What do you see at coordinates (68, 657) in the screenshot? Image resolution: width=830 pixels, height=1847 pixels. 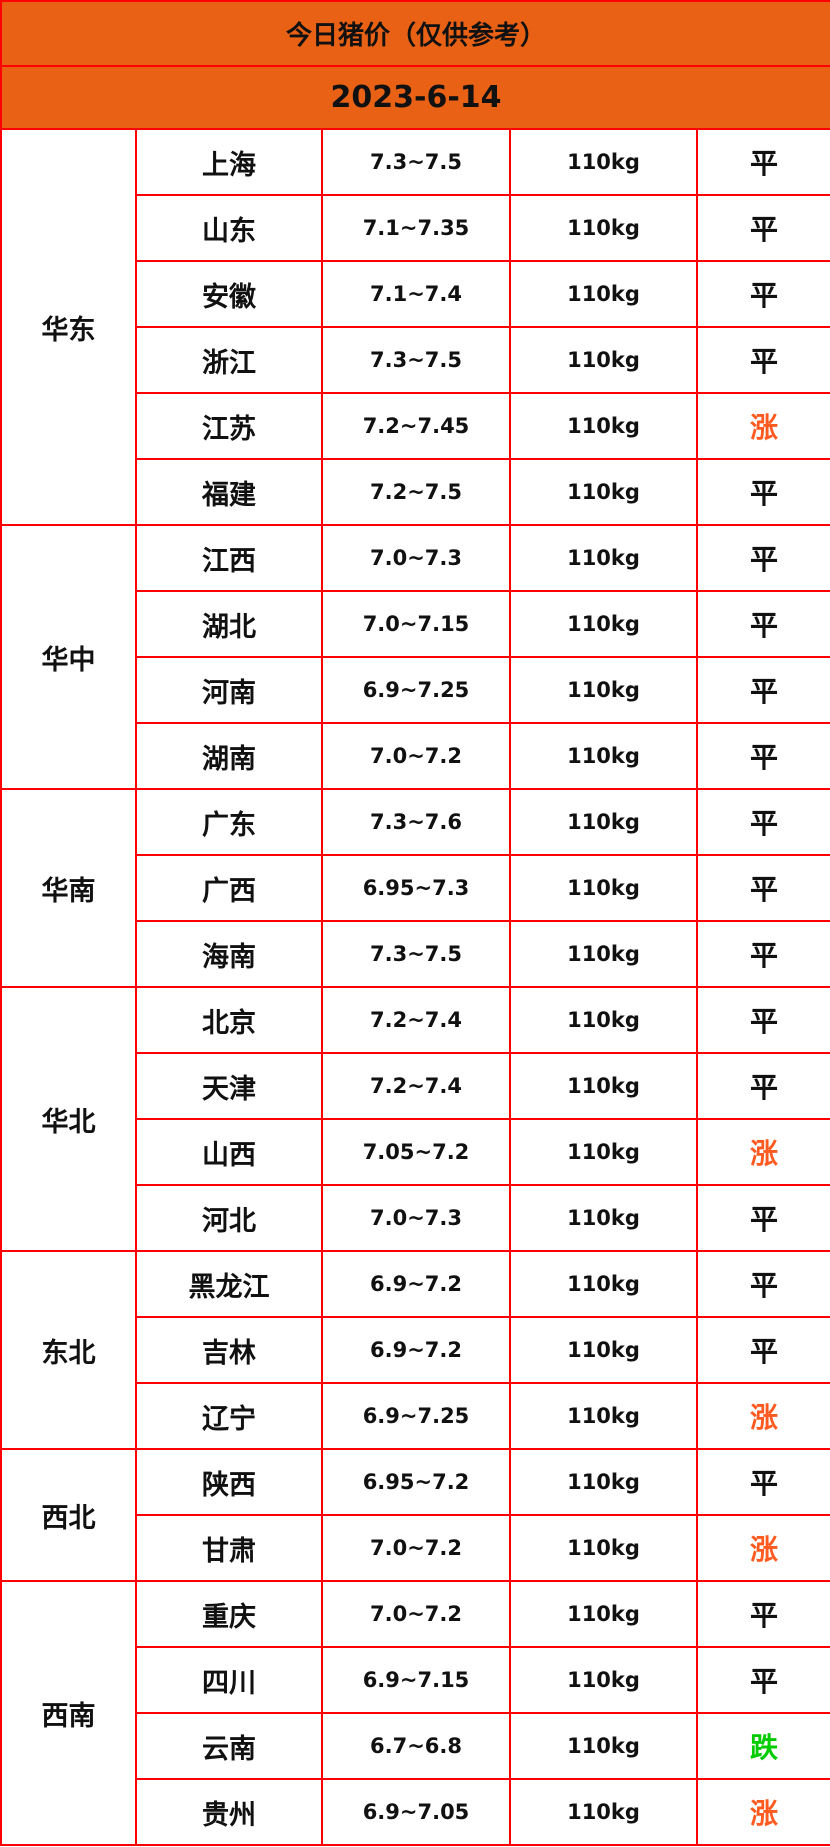 I see `region-cell: 华中` at bounding box center [68, 657].